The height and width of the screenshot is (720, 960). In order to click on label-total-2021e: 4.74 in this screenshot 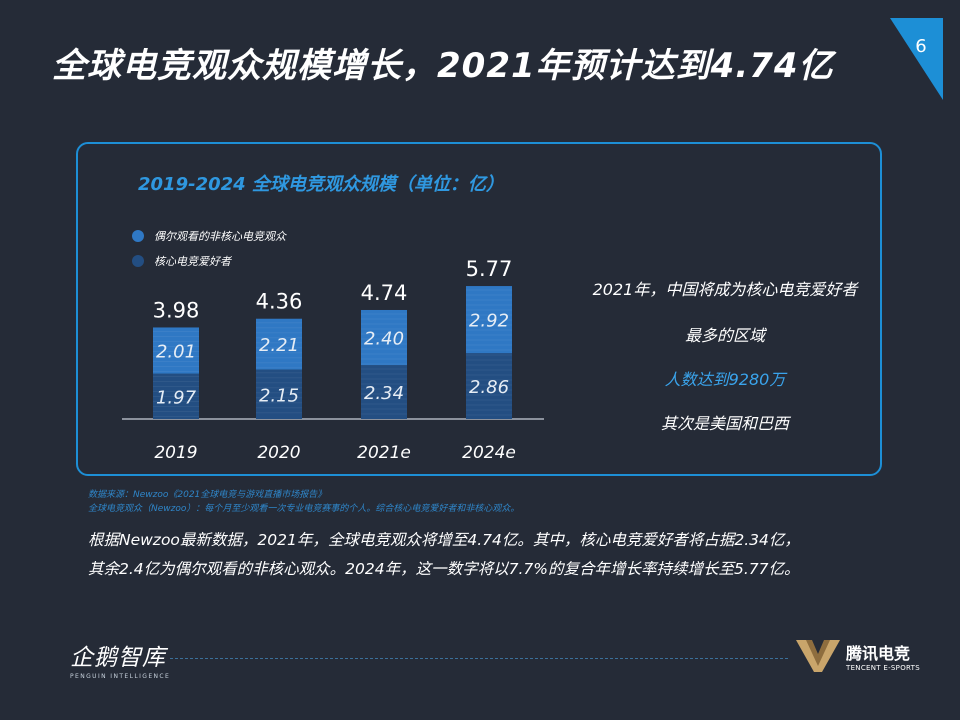, I will do `click(384, 293)`.